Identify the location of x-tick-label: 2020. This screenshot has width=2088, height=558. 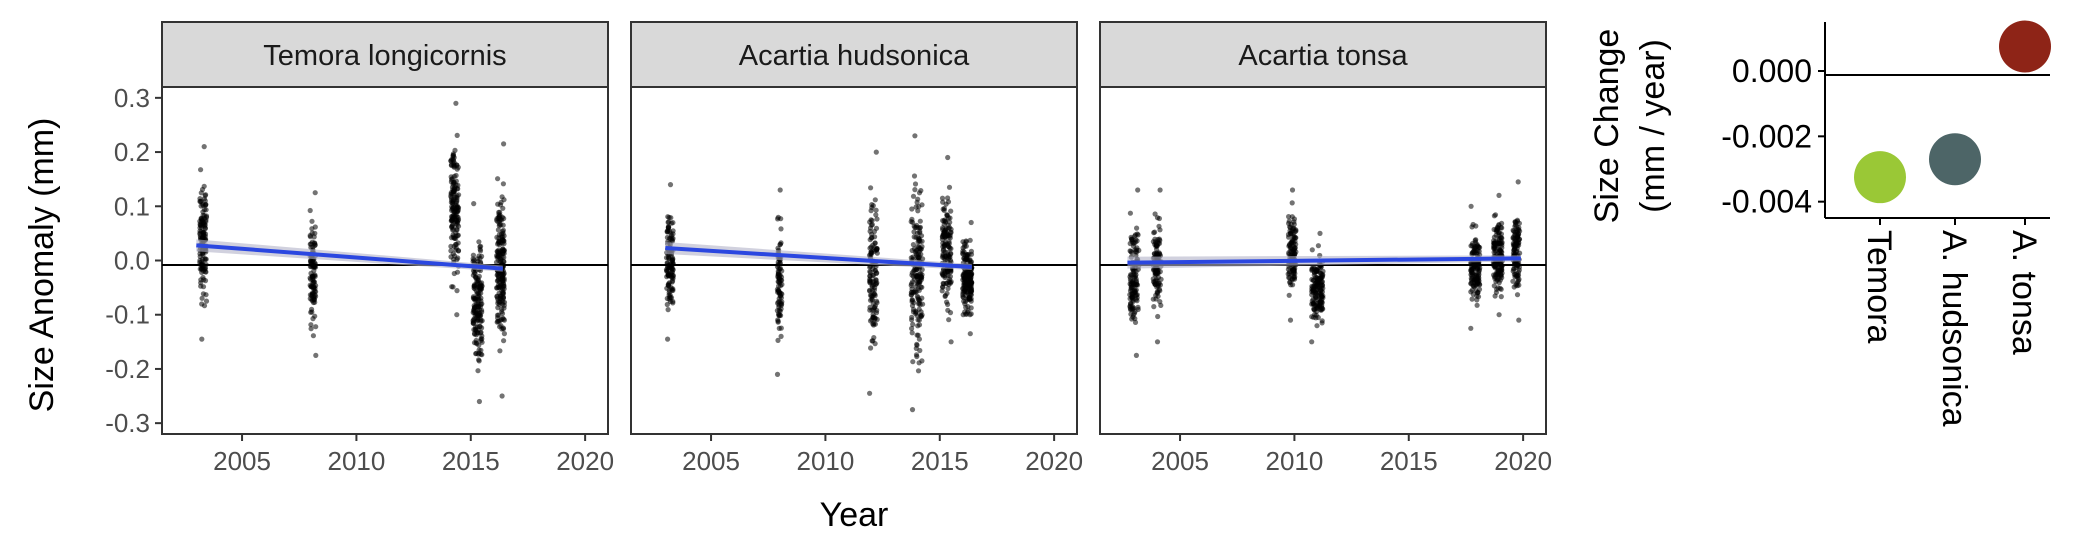
(1054, 461).